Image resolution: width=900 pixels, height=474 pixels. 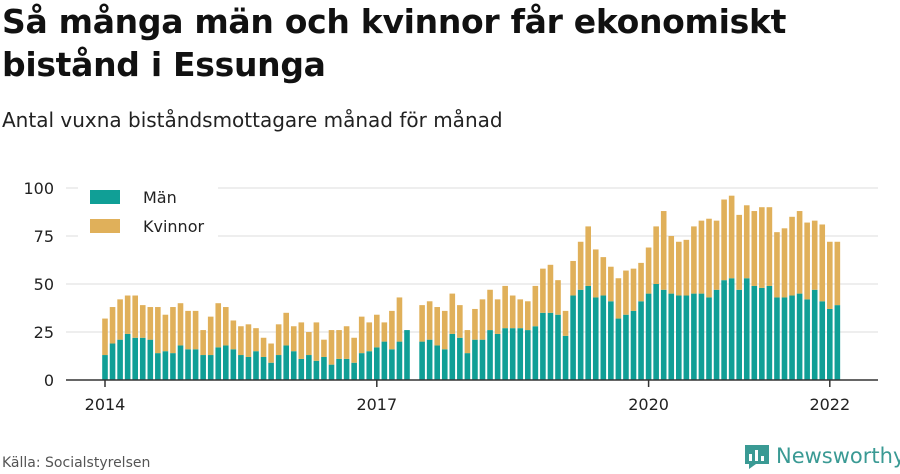 I want to click on brand-logo-block: Newsworthy, so click(x=822, y=456).